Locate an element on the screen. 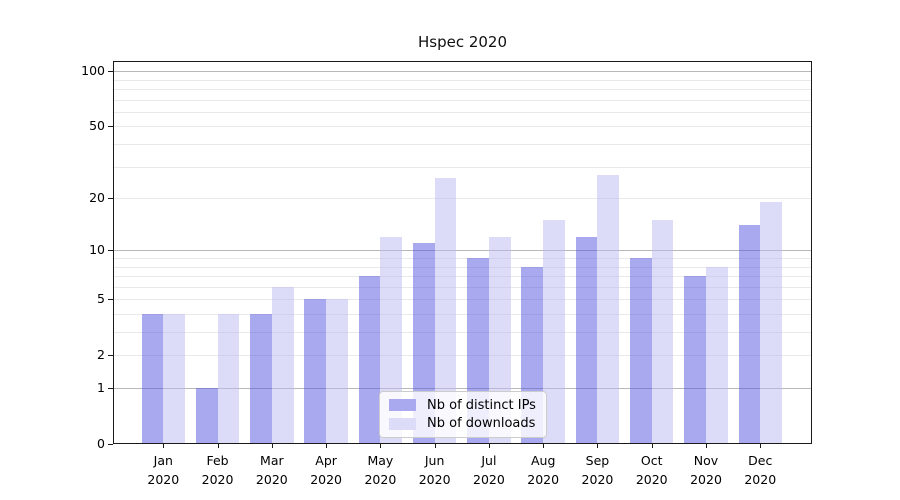  y-tick-label: 0 is located at coordinates (101, 443).